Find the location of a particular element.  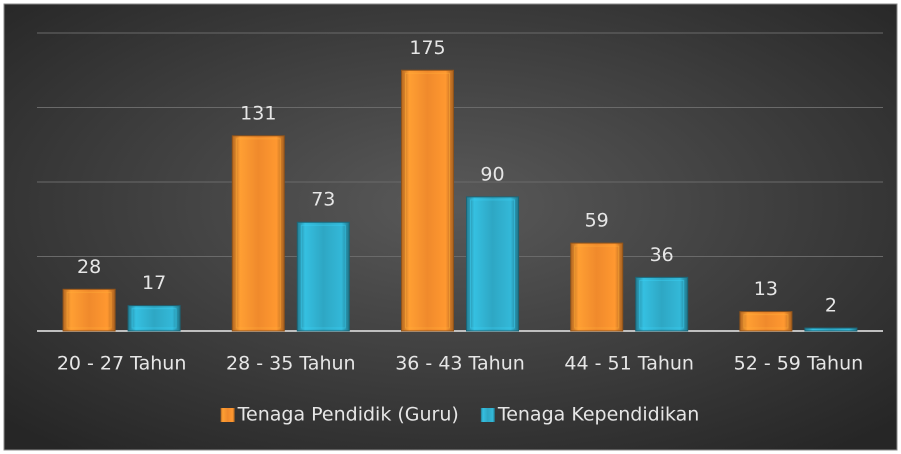

x-tick-label: 44 - 51 Tahun is located at coordinates (629, 364).